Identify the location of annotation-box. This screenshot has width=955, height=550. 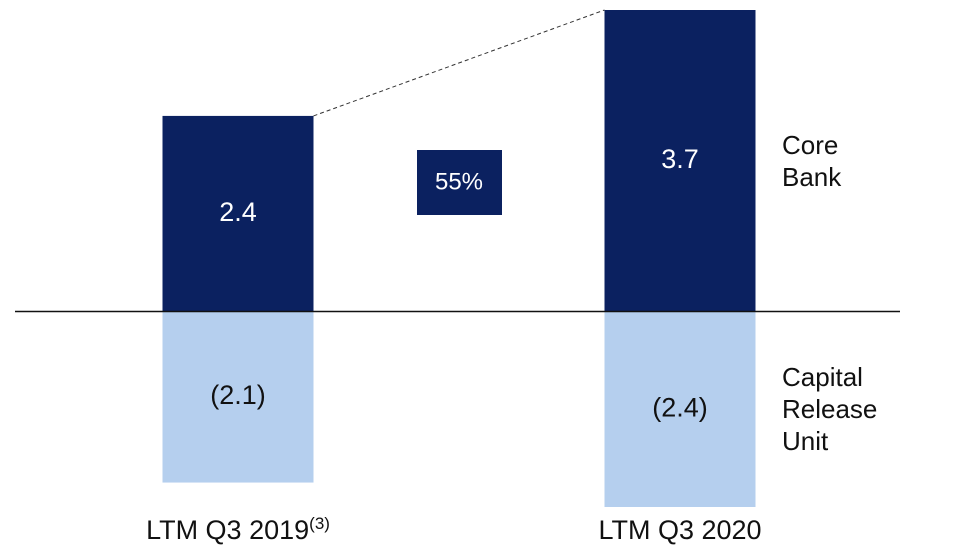
(459, 182).